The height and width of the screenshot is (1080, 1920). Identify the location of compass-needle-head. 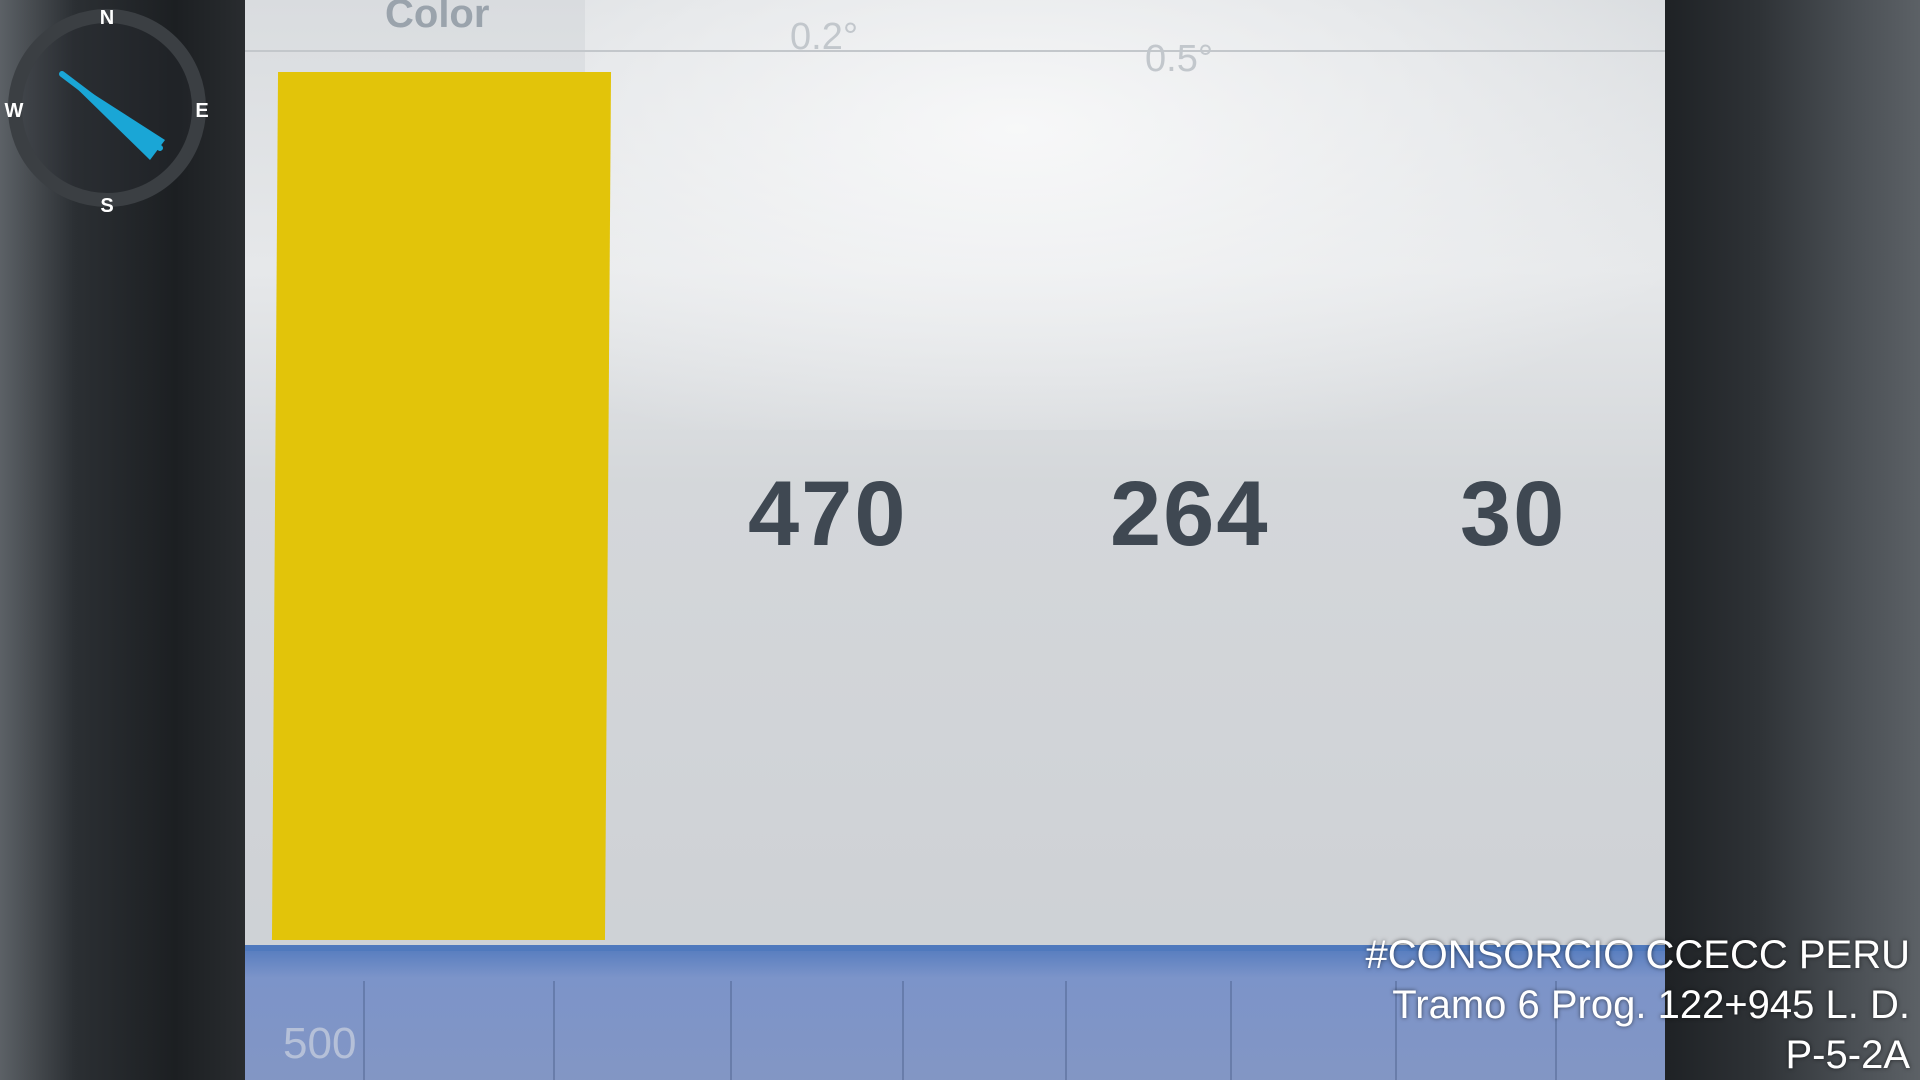
(113, 117).